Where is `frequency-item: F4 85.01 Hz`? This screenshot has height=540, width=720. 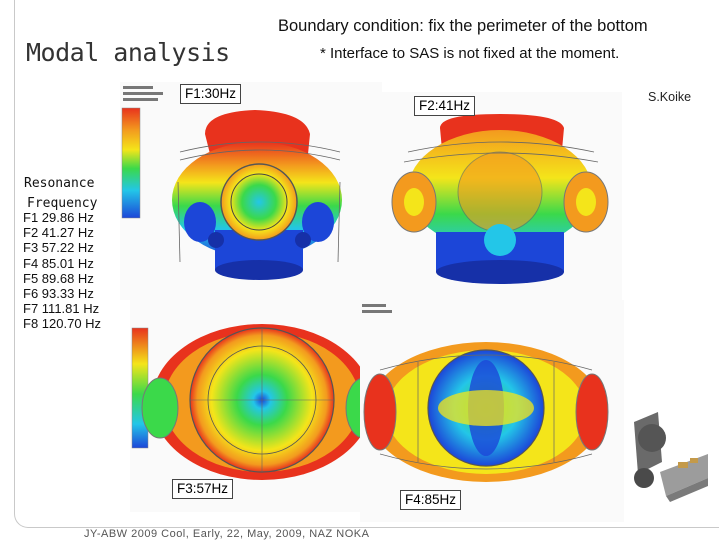 frequency-item: F4 85.01 Hz is located at coordinates (58, 263).